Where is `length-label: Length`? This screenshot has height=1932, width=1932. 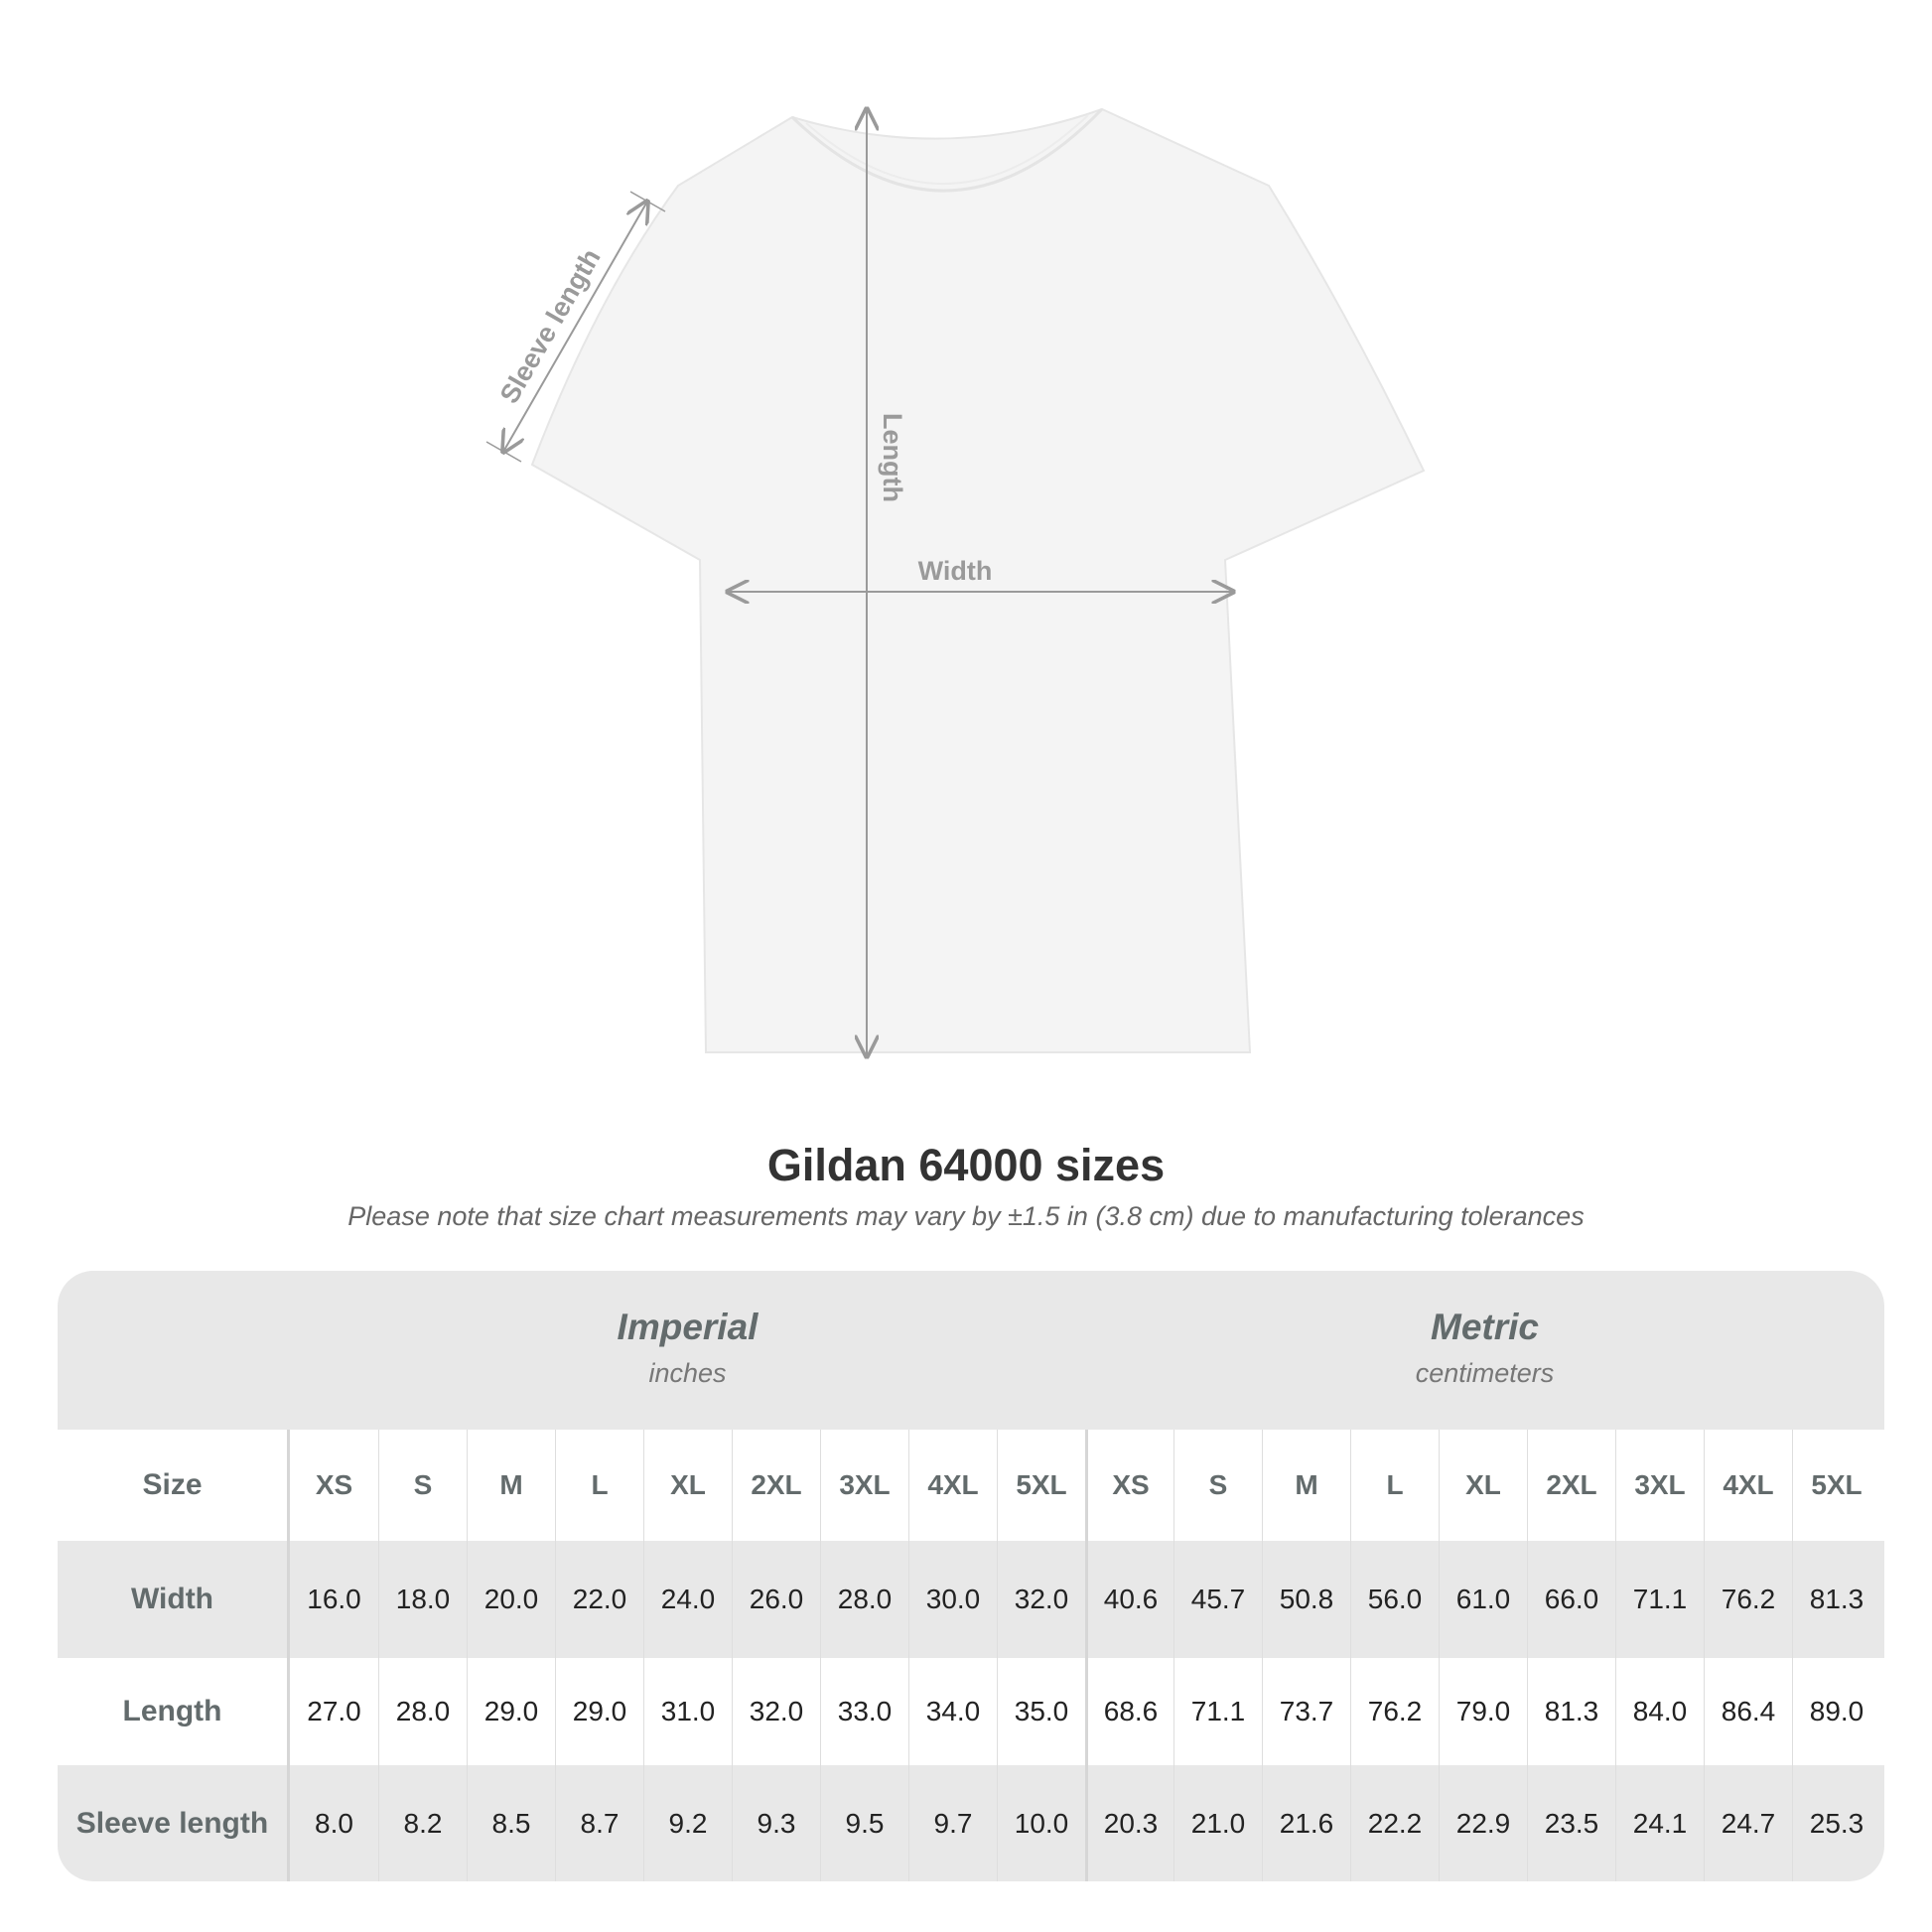
length-label: Length is located at coordinates (893, 458).